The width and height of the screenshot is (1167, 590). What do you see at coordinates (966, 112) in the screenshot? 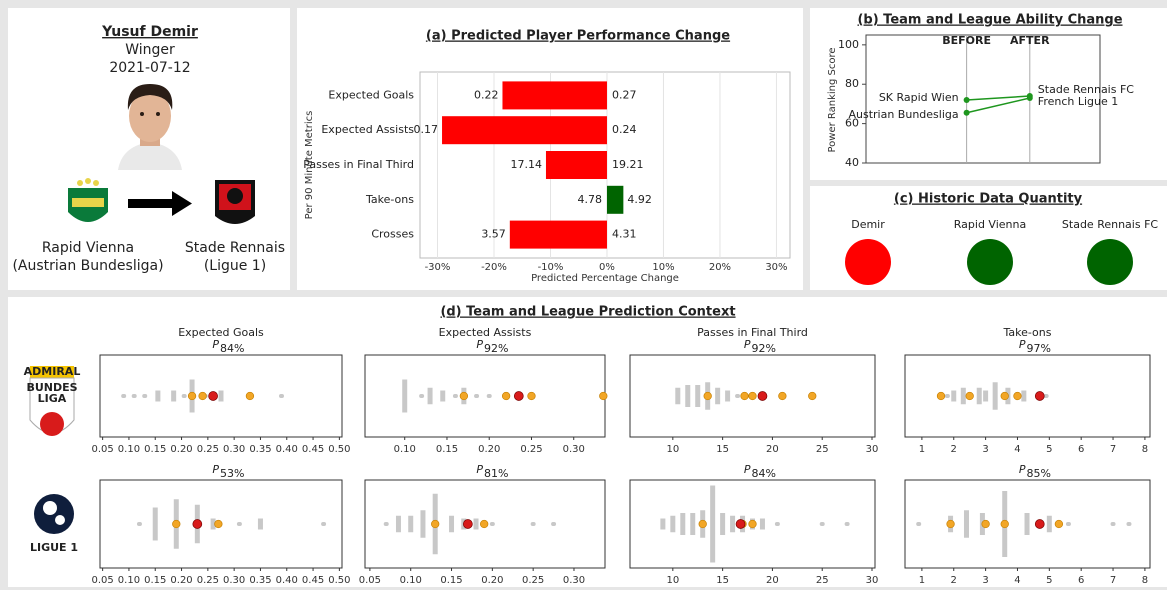
I see `point` at bounding box center [966, 112].